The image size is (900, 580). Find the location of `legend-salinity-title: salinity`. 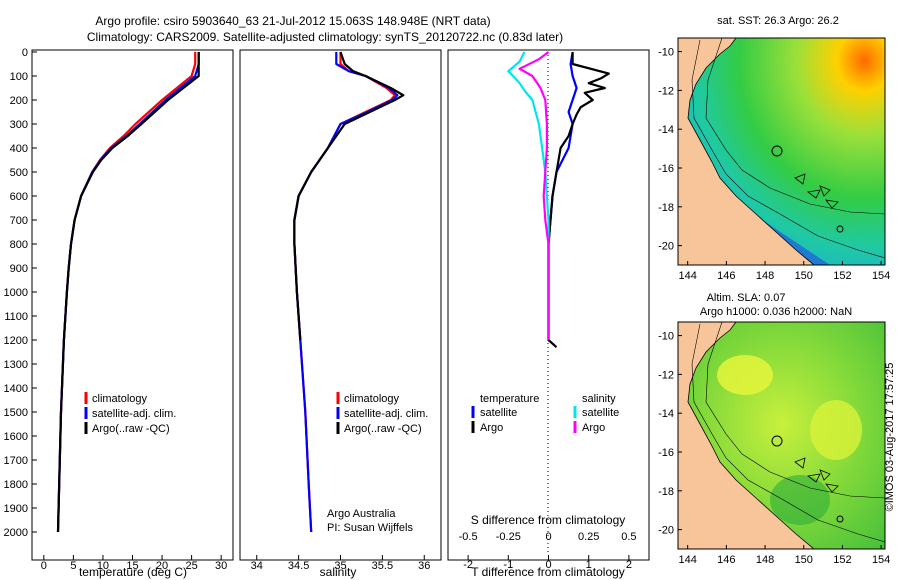

legend-salinity-title: salinity is located at coordinates (599, 399).